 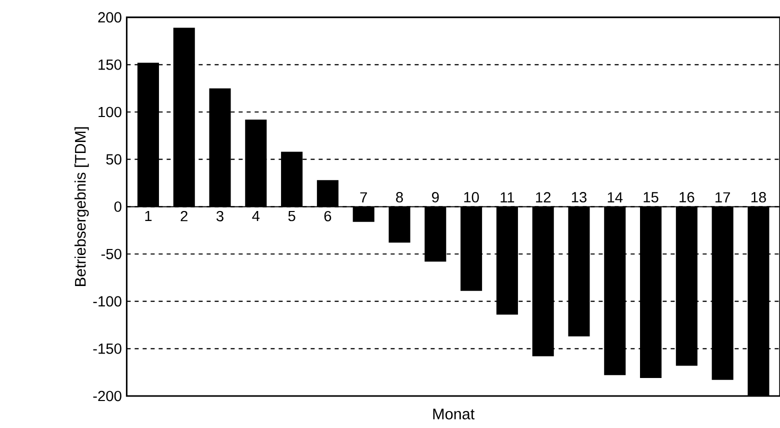 I want to click on x-tick-label: 17, so click(x=723, y=197).